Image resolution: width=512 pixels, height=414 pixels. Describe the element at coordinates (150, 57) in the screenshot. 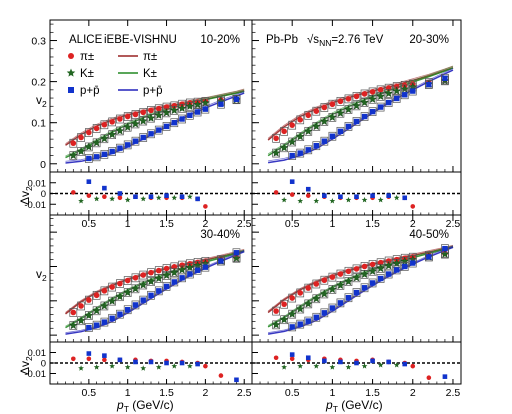

I see `legend-pion-model: π±` at that location.